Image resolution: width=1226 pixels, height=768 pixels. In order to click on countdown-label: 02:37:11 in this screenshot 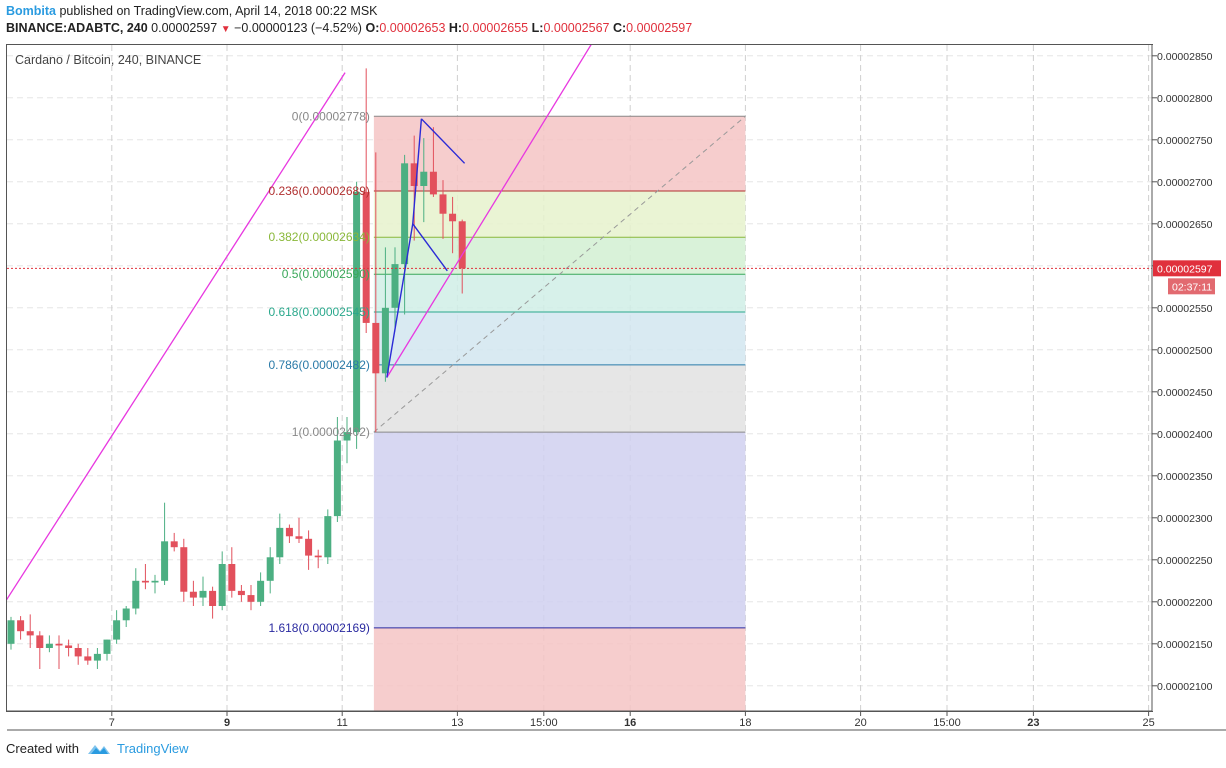, I will do `click(1192, 287)`.